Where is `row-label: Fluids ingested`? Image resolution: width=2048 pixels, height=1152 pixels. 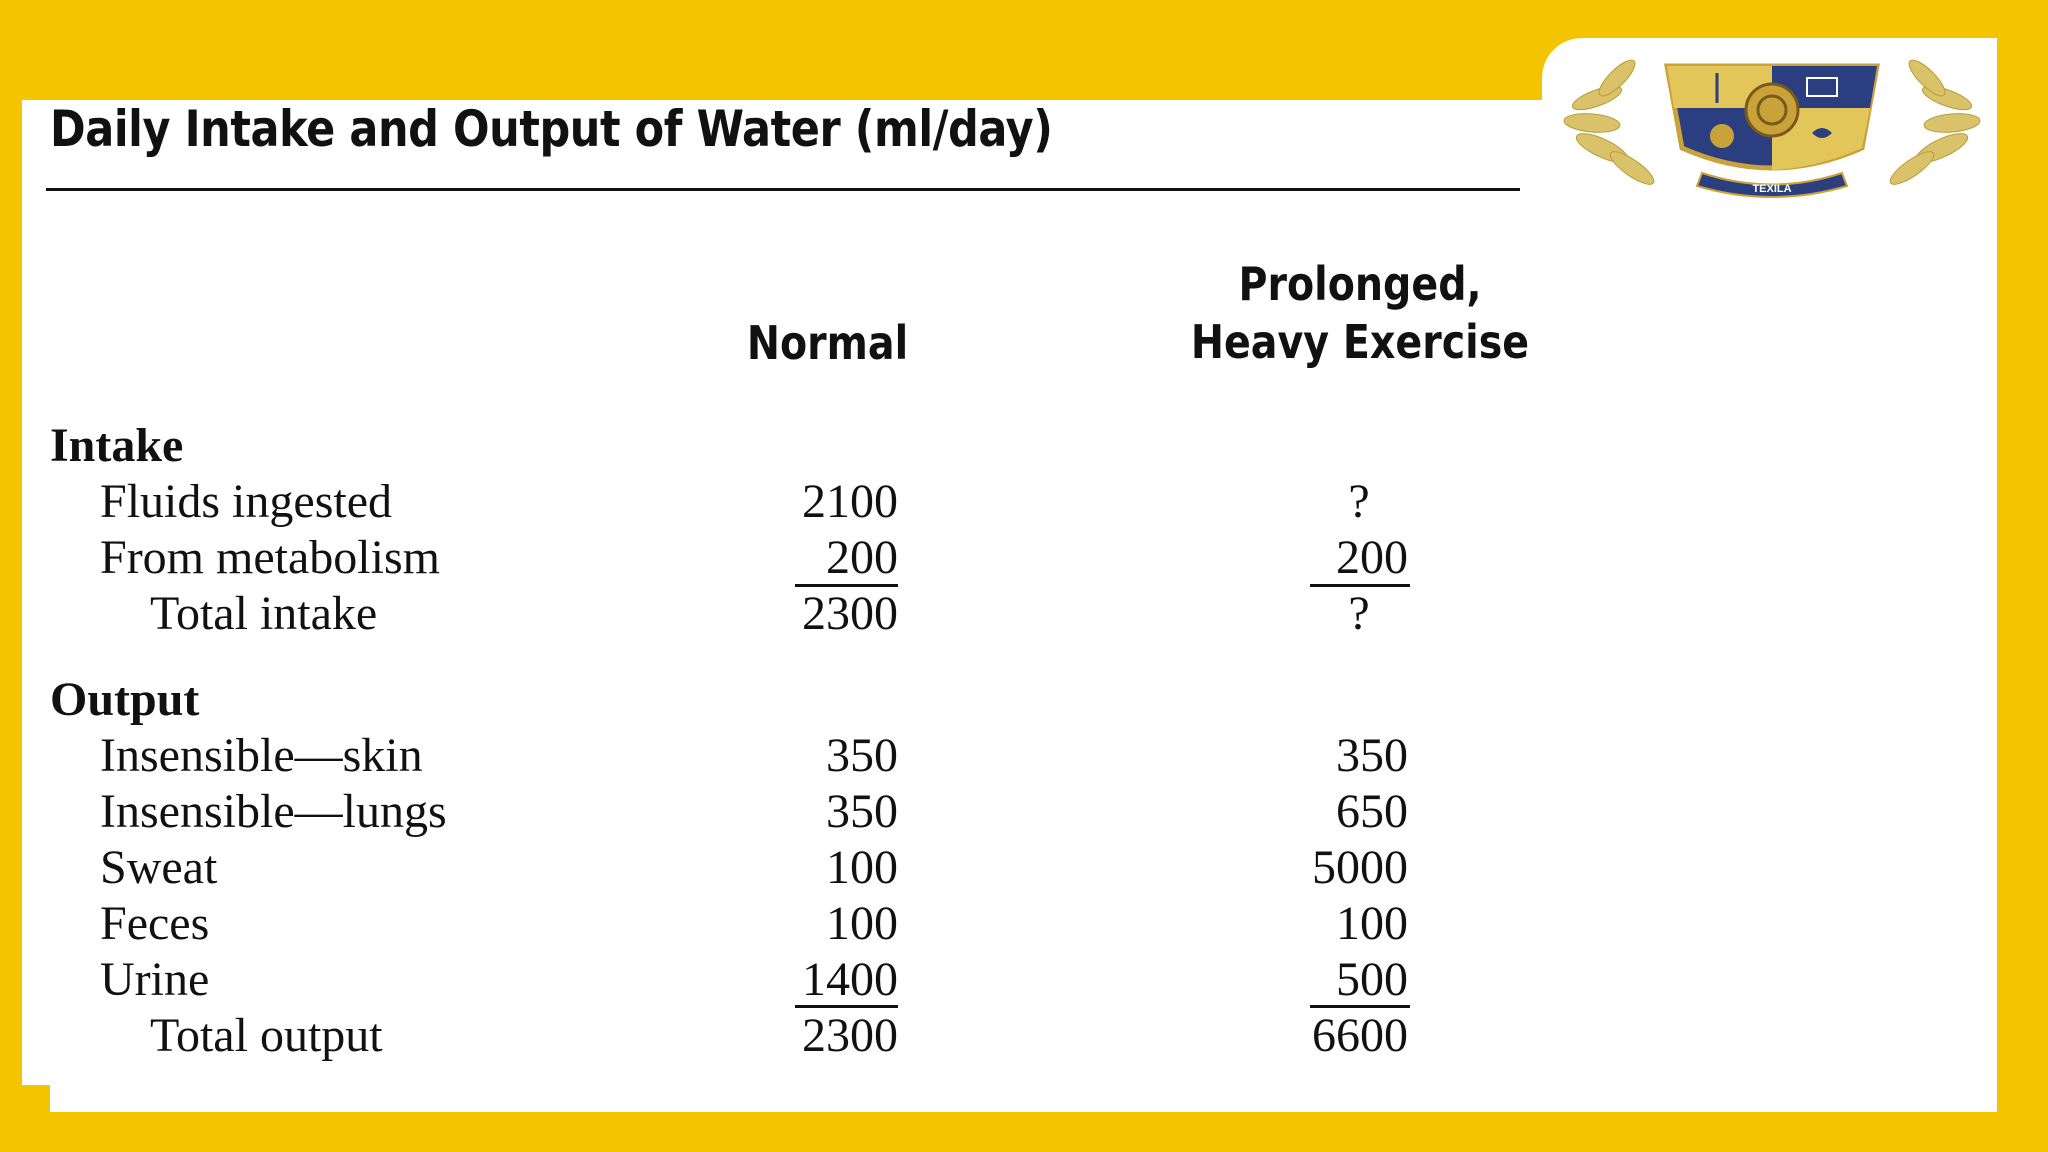
row-label: Fluids ingested is located at coordinates (246, 501).